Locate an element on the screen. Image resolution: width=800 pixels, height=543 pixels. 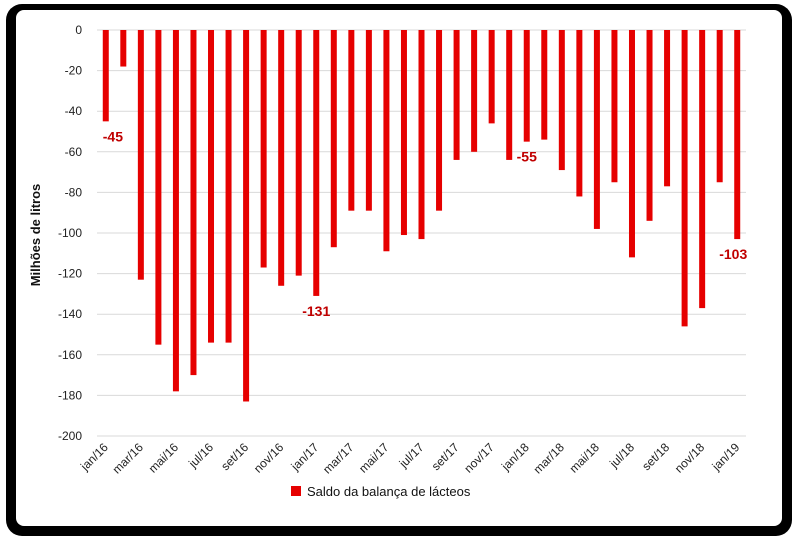
bar-mar/16 is located at coordinates (140, 155).